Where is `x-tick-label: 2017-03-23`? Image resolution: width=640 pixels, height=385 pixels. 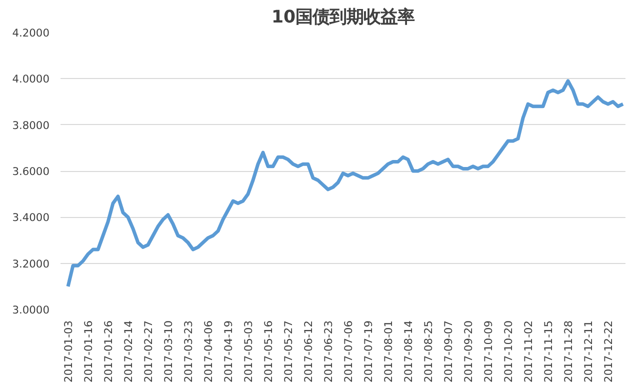
x-tick-label: 2017-03-23 is located at coordinates (188, 351).